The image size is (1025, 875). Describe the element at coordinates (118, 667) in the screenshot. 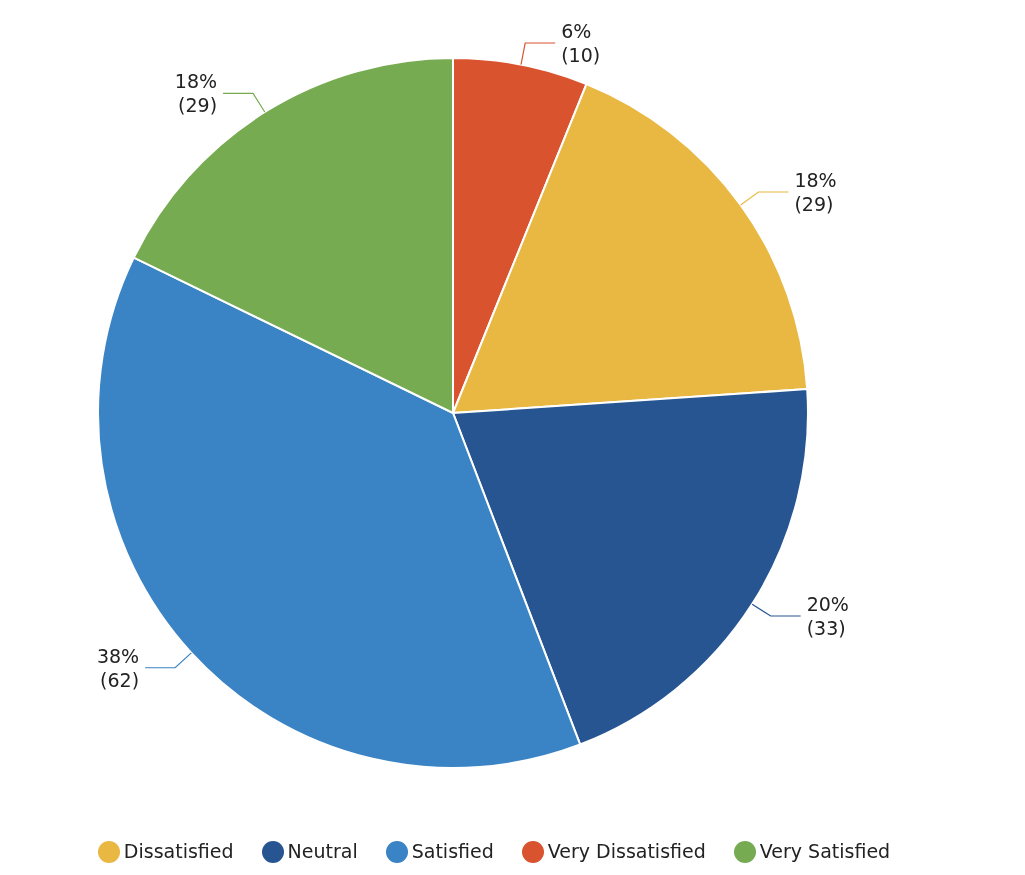

I see `data-label: 38% (62)` at that location.